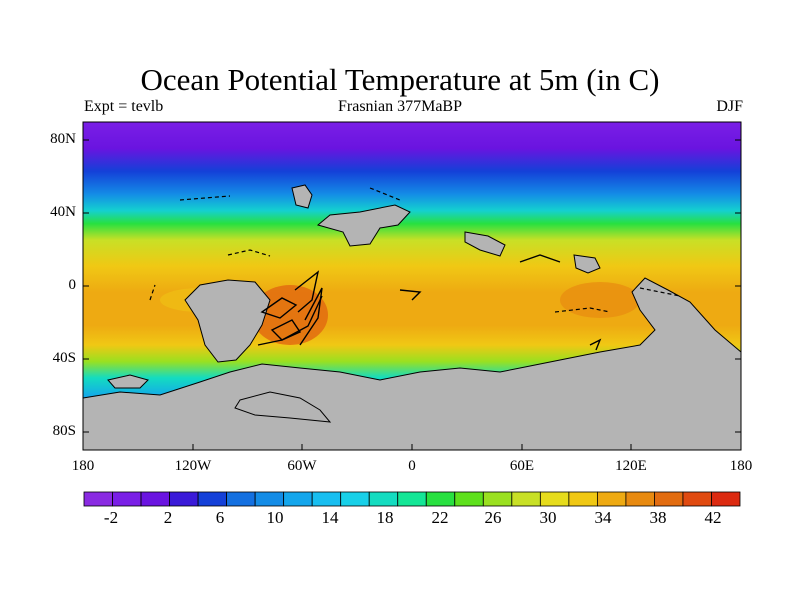  Describe the element at coordinates (58, 212) in the screenshot. I see `lat-label: 40N` at that location.